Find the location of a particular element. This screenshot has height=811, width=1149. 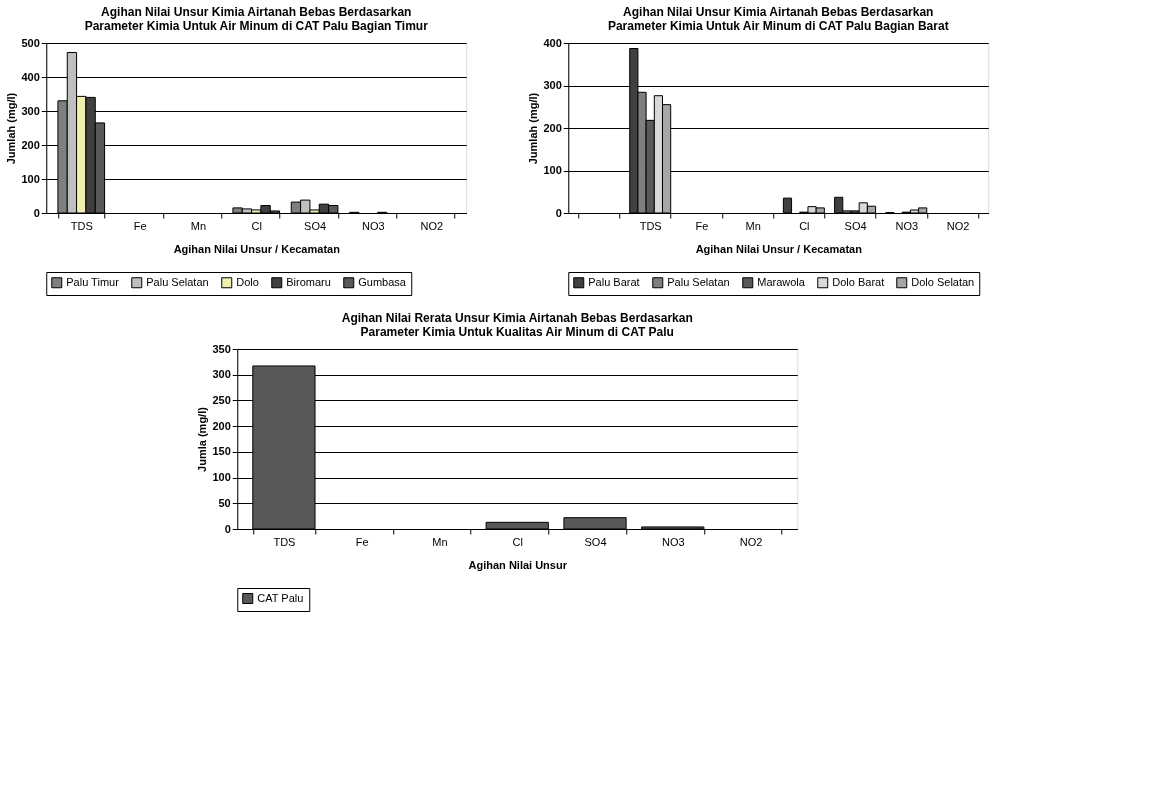

legend-label: Marawola is located at coordinates (781, 281).